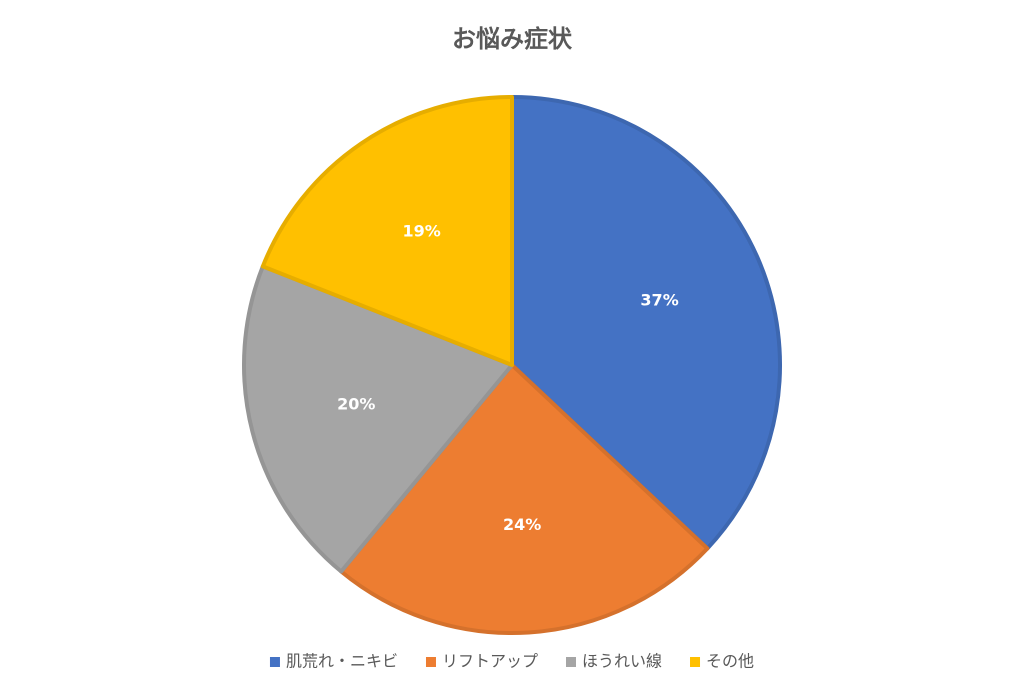 The width and height of the screenshot is (1024, 682). I want to click on legend-label: 肌荒れ・ニキビ, so click(342, 661).